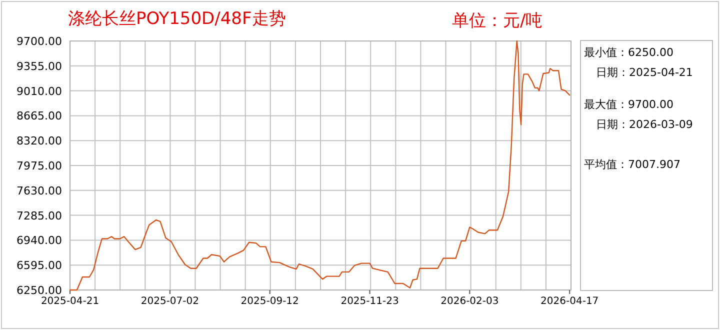 This screenshot has height=330, width=720. Describe the element at coordinates (39, 215) in the screenshot. I see `y-tick-label: 7285.00` at that location.